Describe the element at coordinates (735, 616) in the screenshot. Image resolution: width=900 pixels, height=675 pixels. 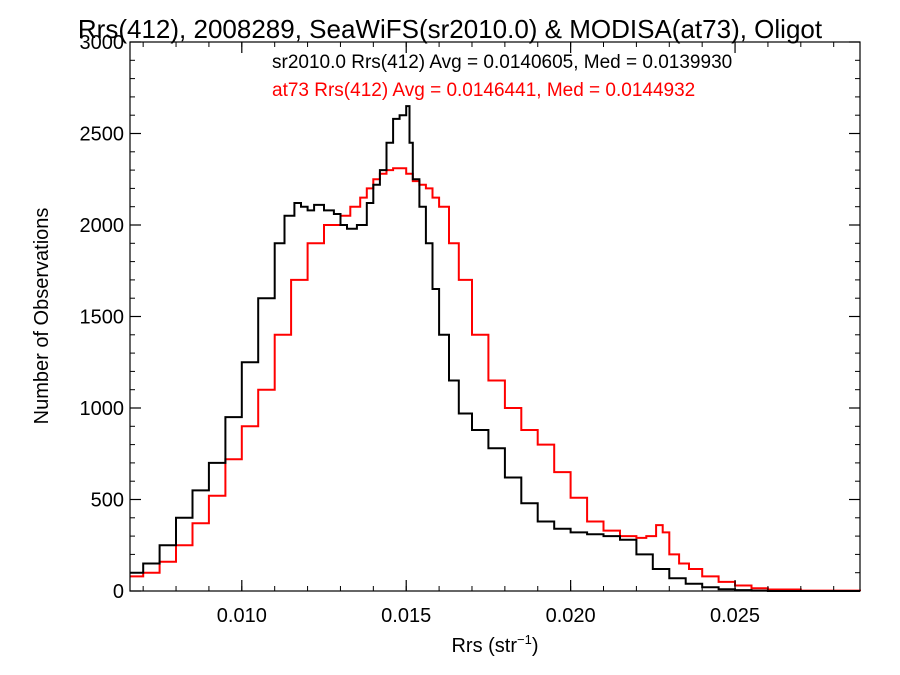
I see `x-tick-label: 0.025` at that location.